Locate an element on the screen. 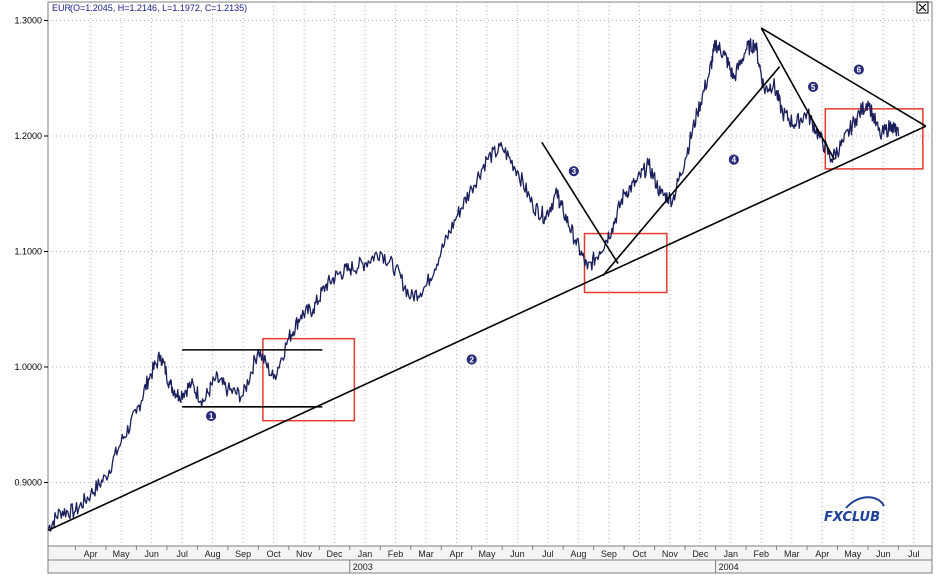 The image size is (940, 575). wave-marker: 1 is located at coordinates (211, 416).